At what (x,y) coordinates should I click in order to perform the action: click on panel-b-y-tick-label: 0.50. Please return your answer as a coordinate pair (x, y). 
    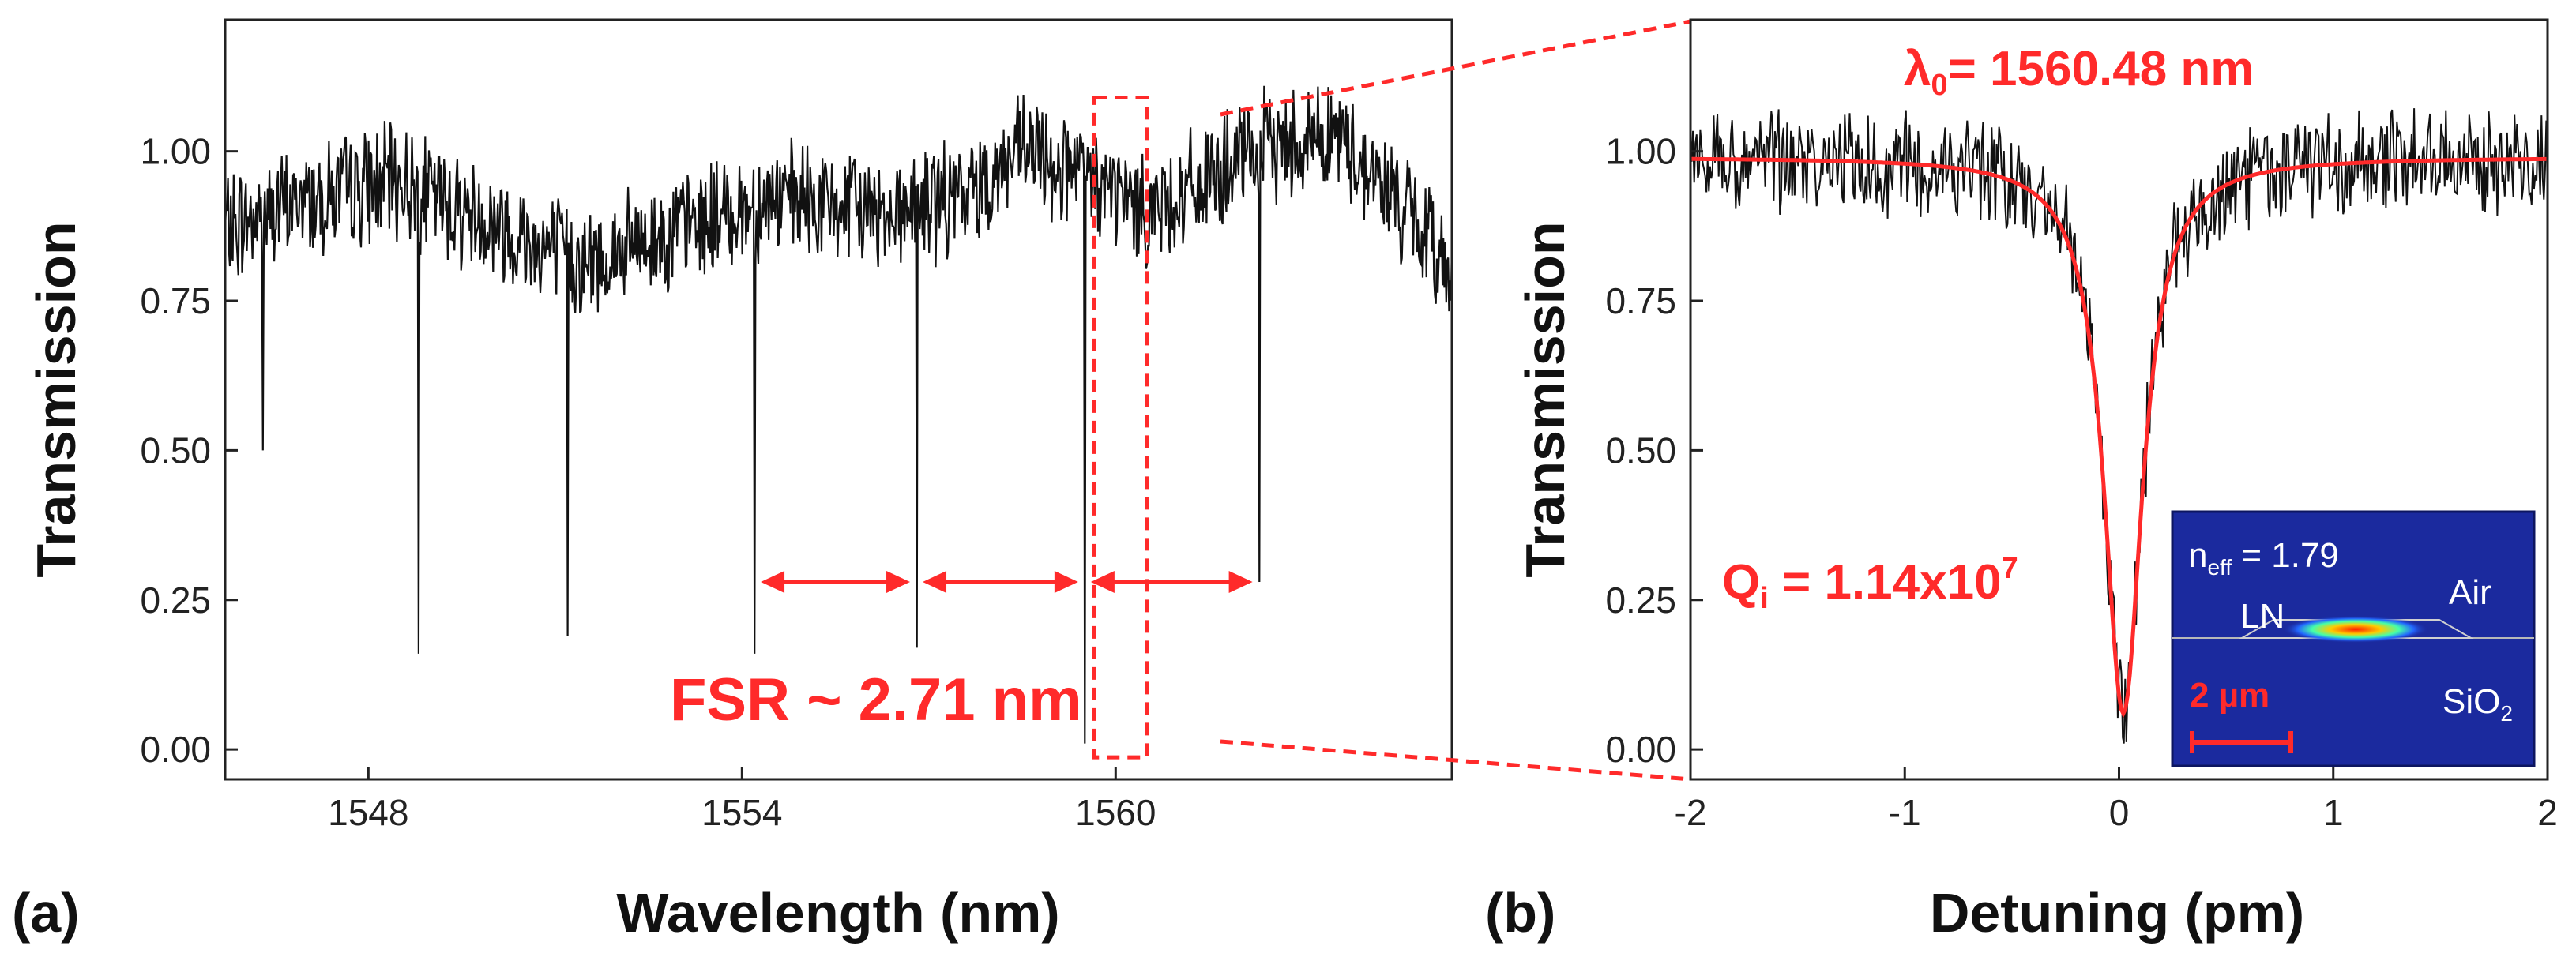
    Looking at the image, I should click on (1641, 451).